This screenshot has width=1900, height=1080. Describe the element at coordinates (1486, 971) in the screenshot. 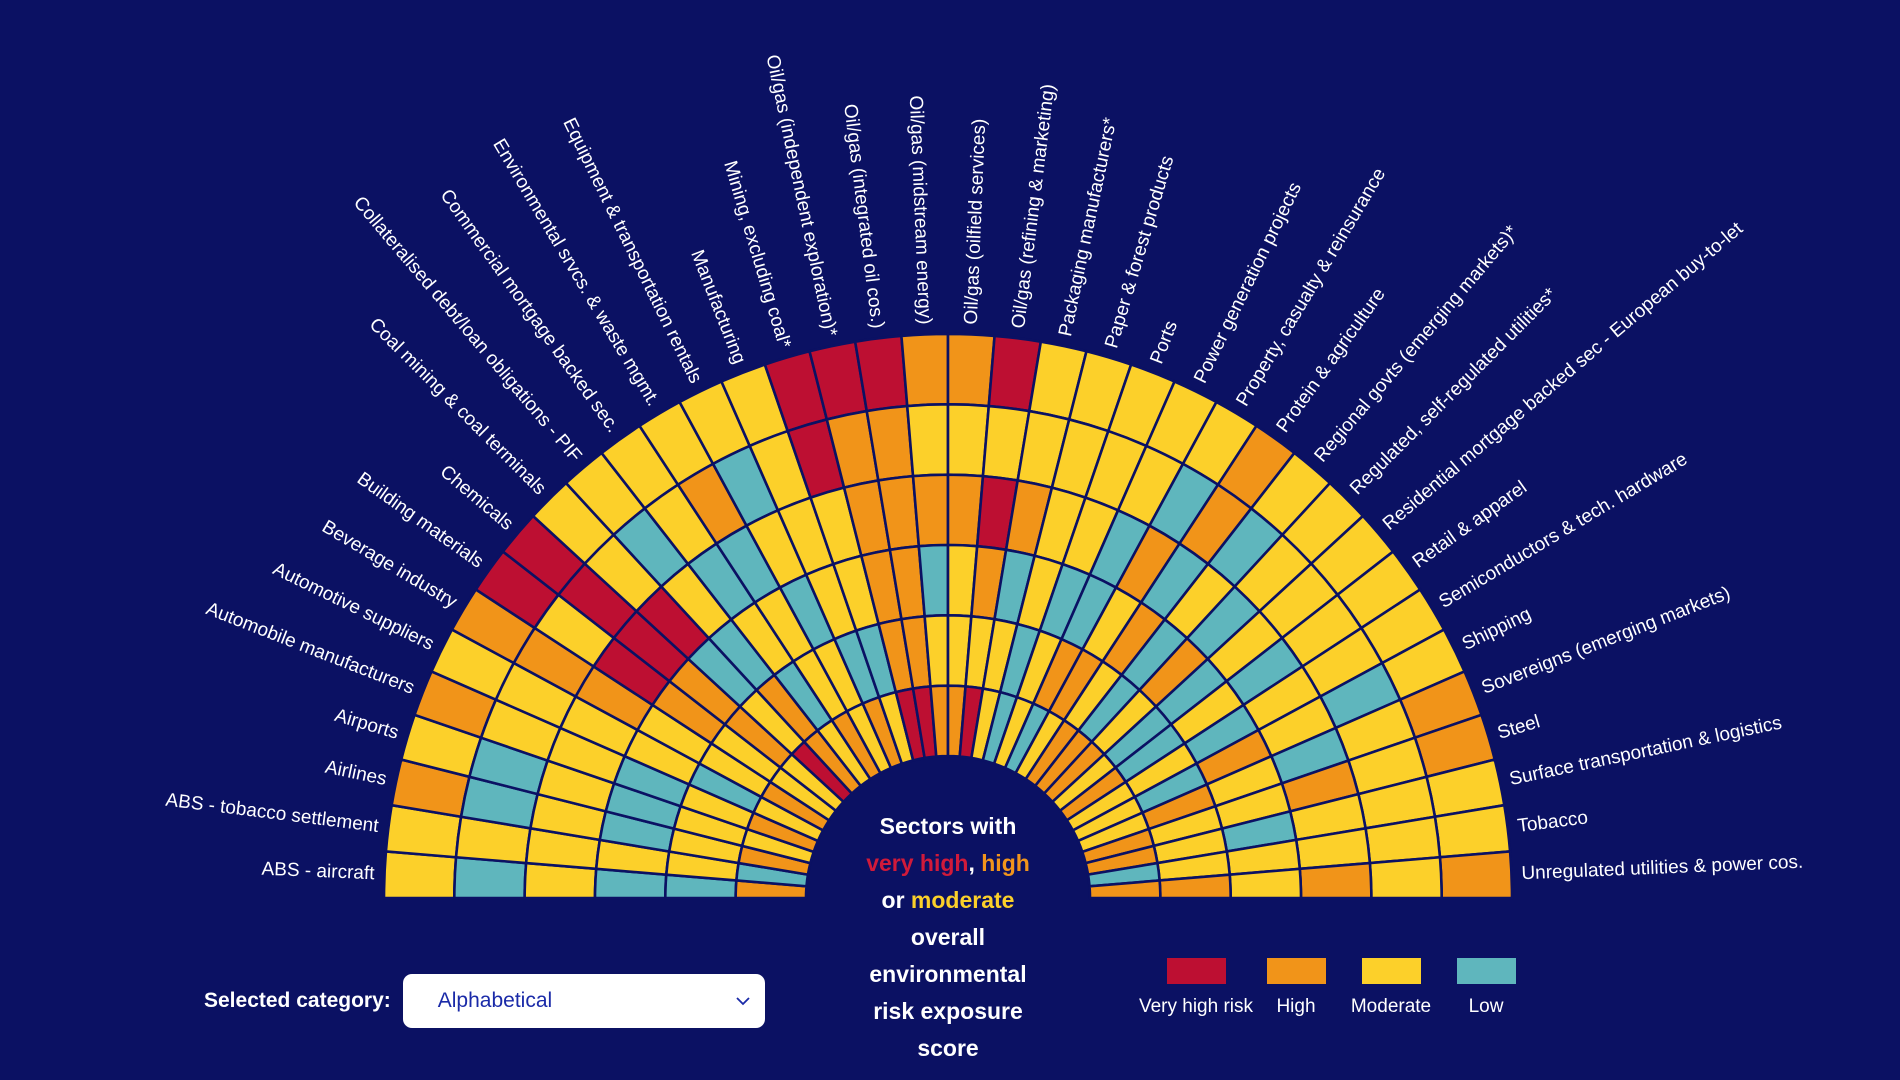

I see `legend-swatch-low` at that location.